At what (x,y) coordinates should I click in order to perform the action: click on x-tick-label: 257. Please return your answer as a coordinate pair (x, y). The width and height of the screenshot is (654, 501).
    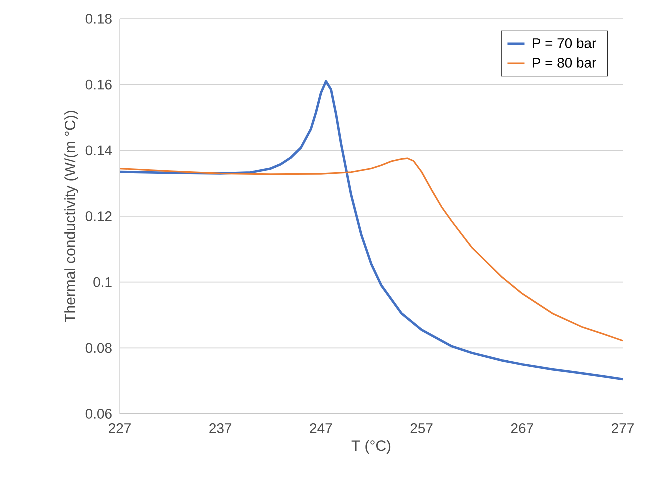
    Looking at the image, I should click on (421, 428).